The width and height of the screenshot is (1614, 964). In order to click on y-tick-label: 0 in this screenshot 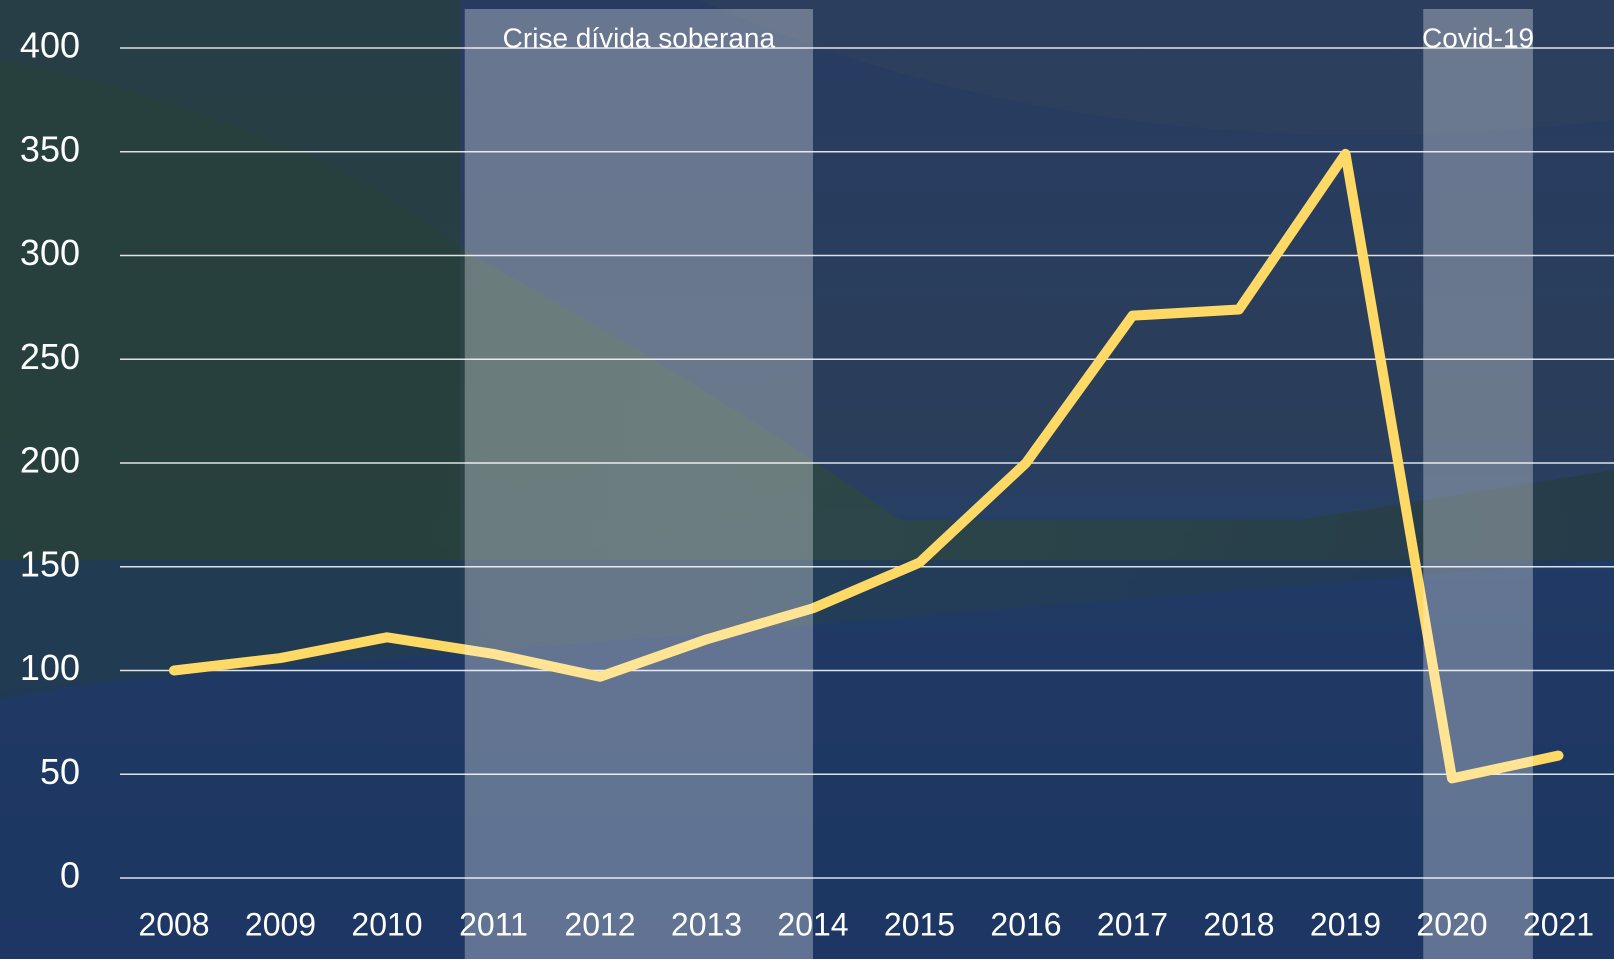, I will do `click(70, 875)`.